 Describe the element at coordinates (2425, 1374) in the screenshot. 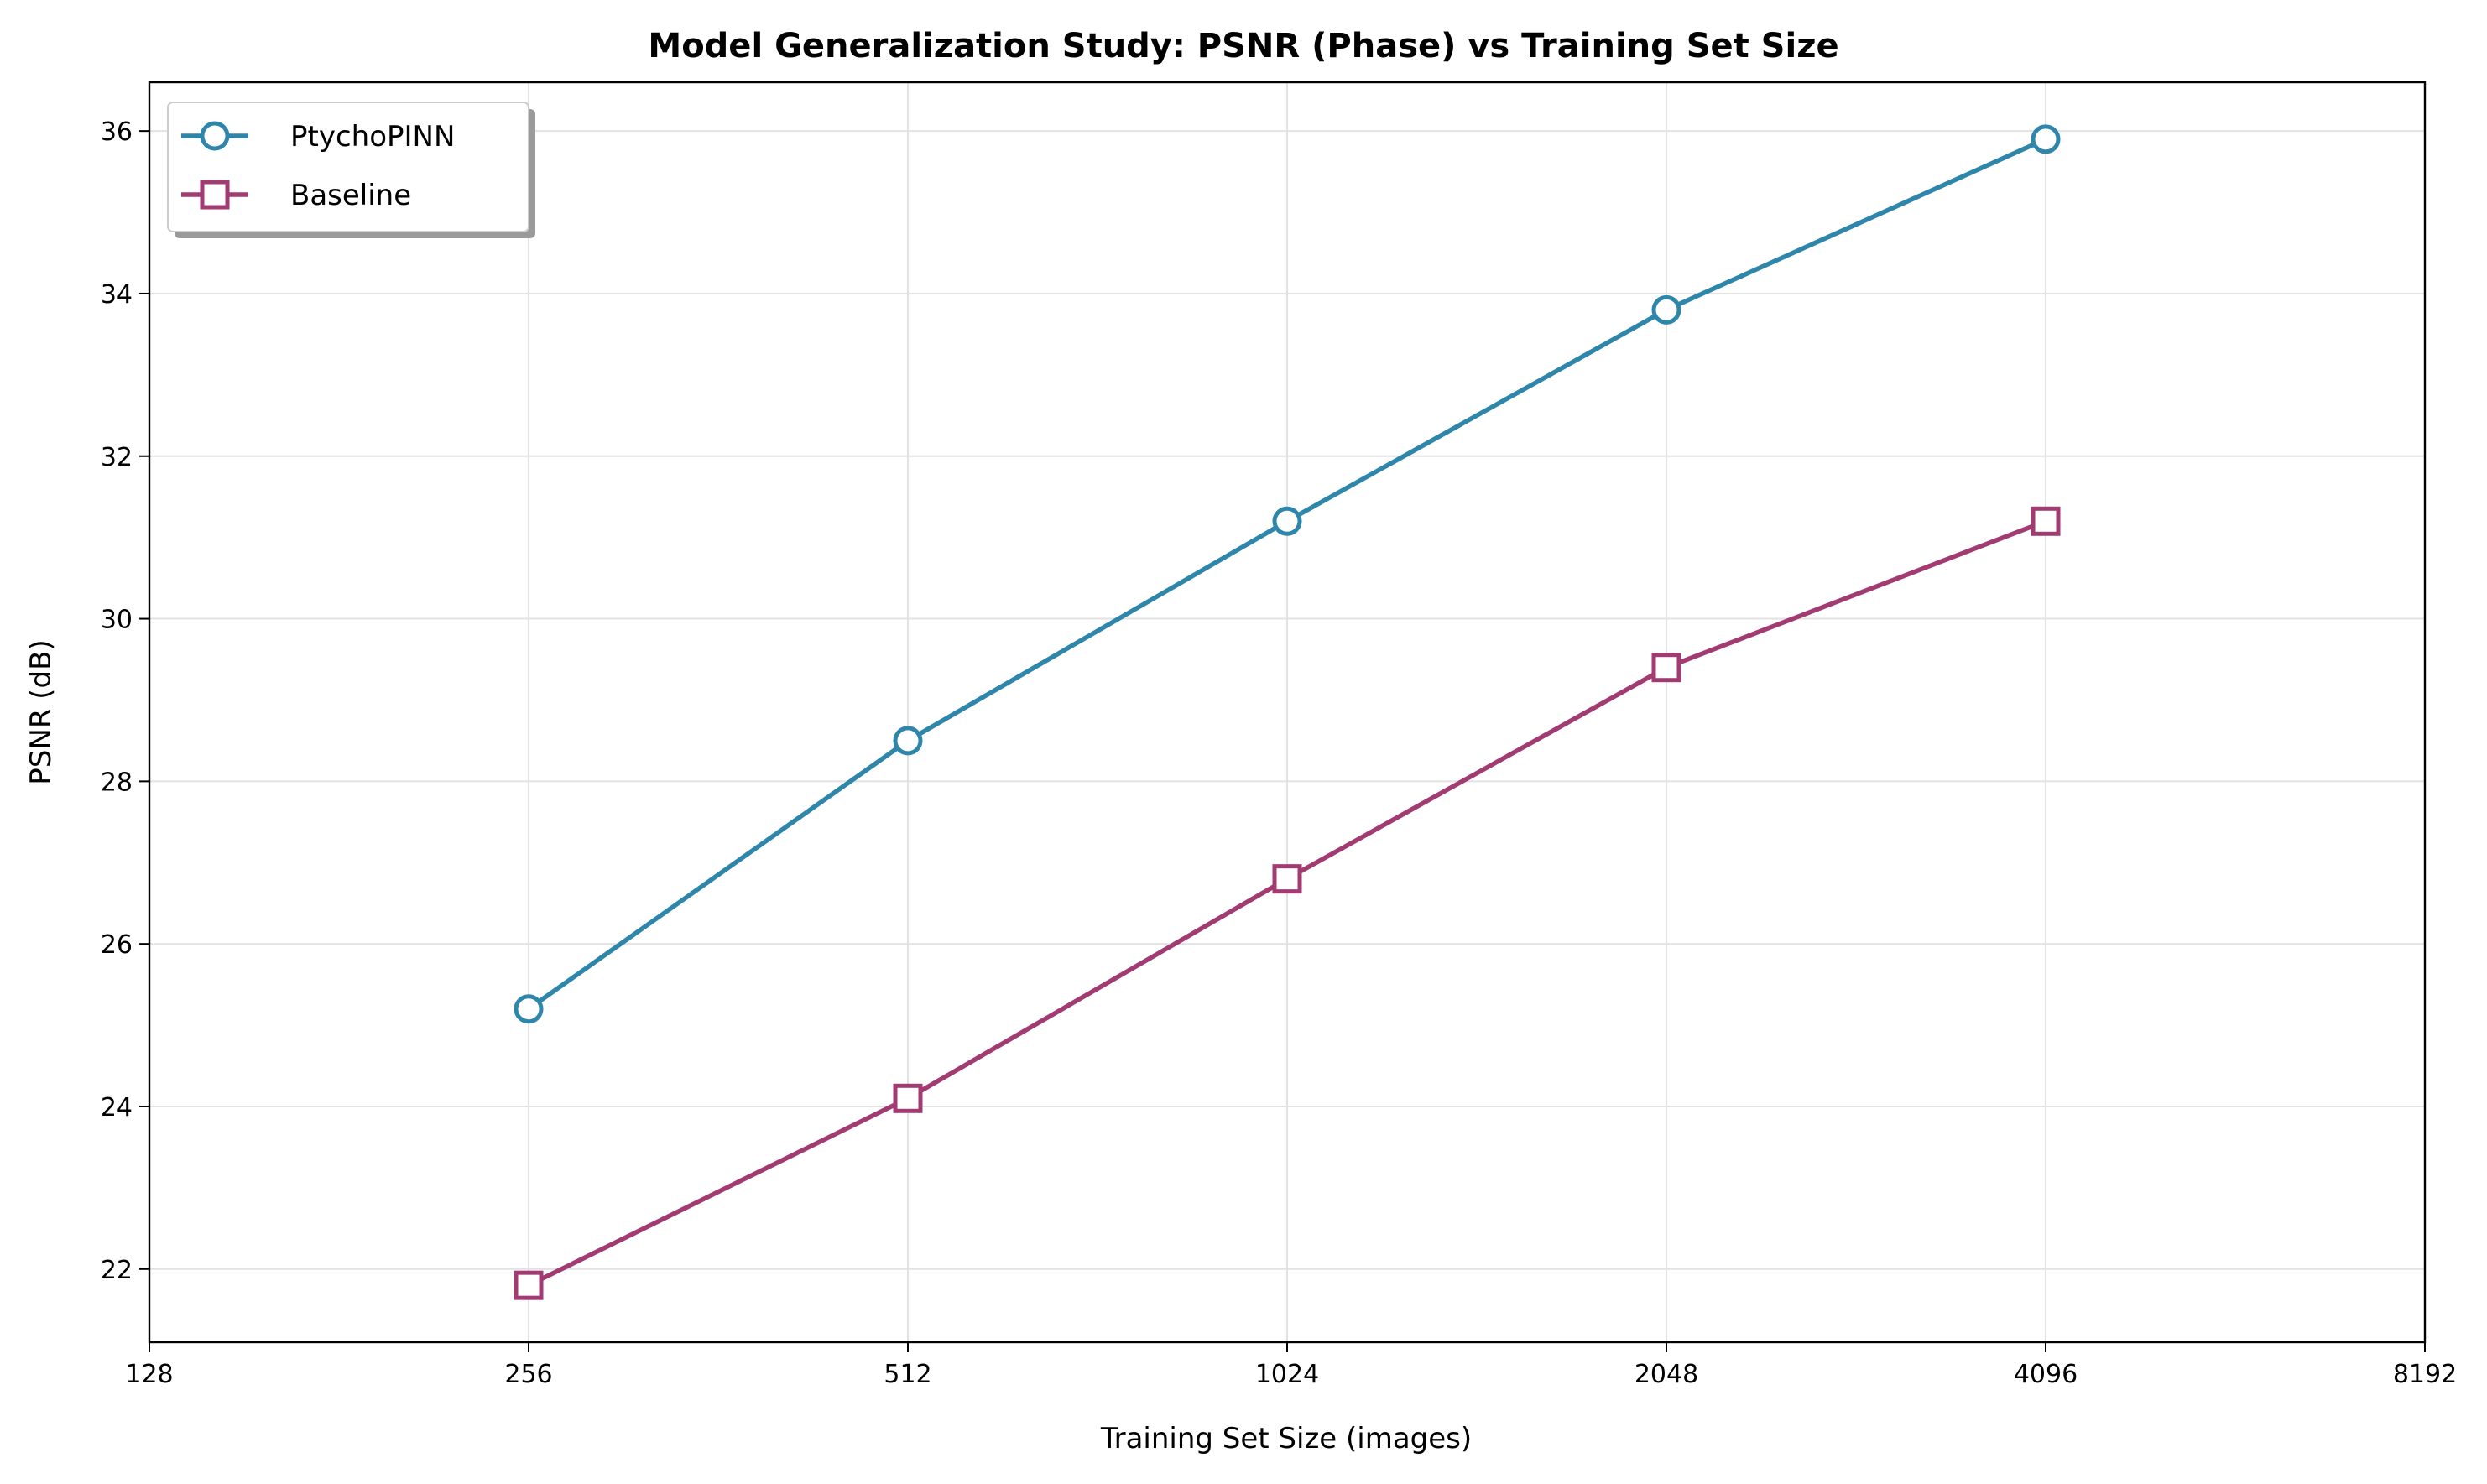

I see `x-tick-label: 8192` at that location.